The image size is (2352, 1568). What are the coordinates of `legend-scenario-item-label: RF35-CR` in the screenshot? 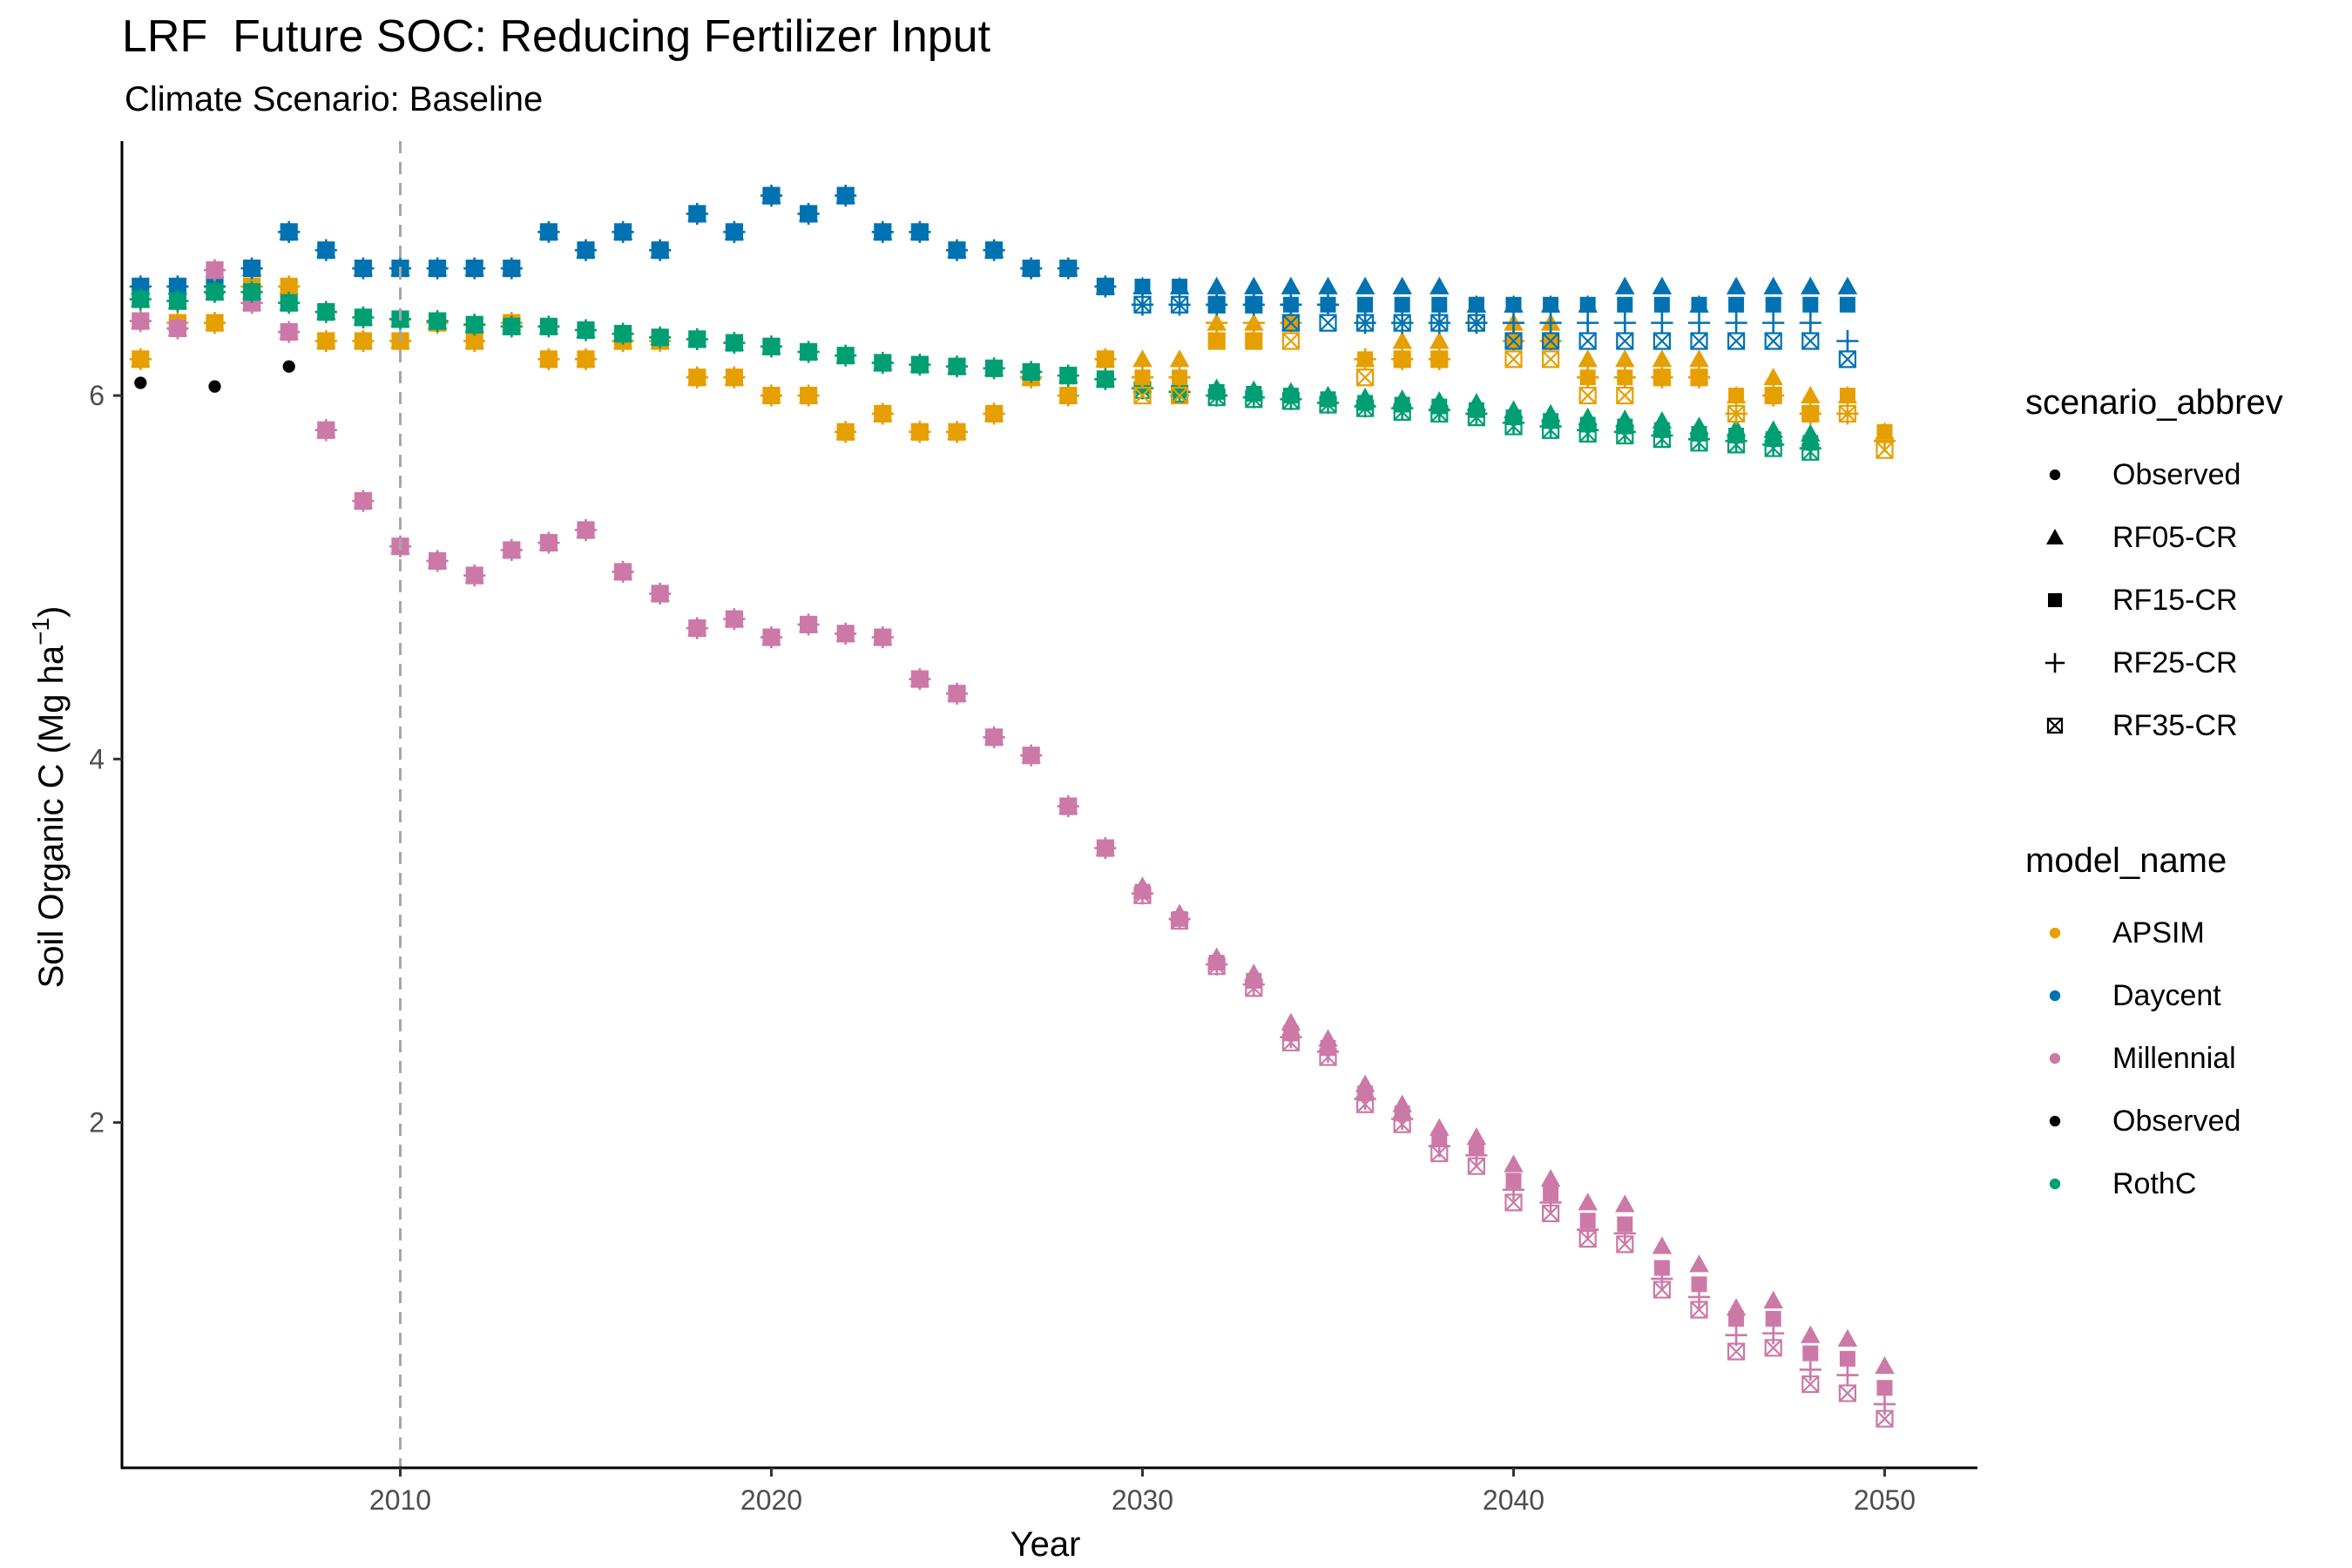 It's located at (2175, 725).